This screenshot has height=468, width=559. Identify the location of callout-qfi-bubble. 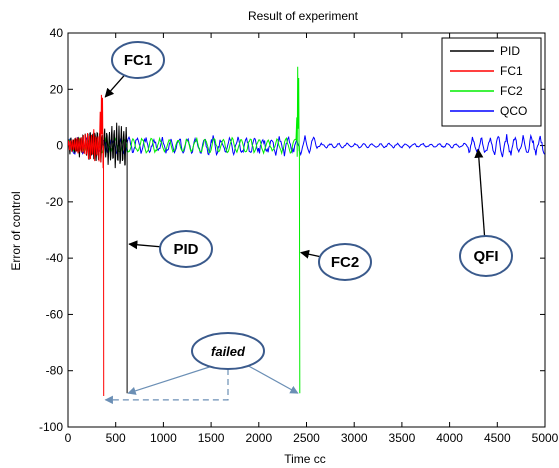
(486, 256).